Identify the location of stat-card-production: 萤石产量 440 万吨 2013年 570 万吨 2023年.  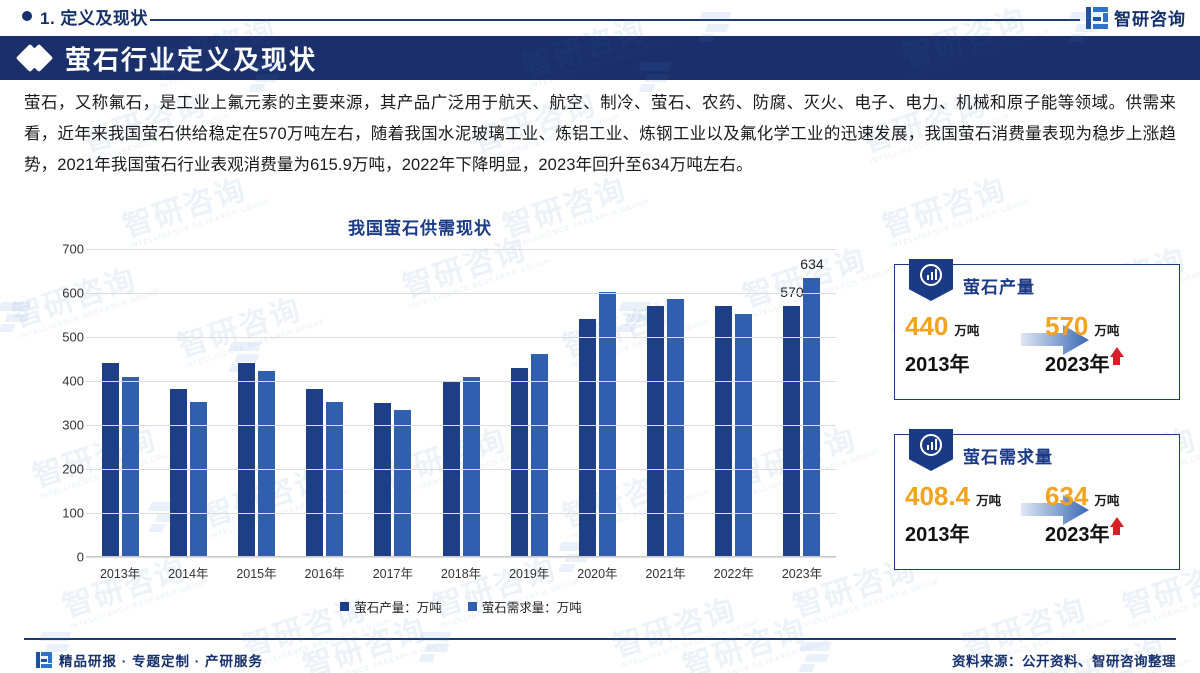
(1037, 329).